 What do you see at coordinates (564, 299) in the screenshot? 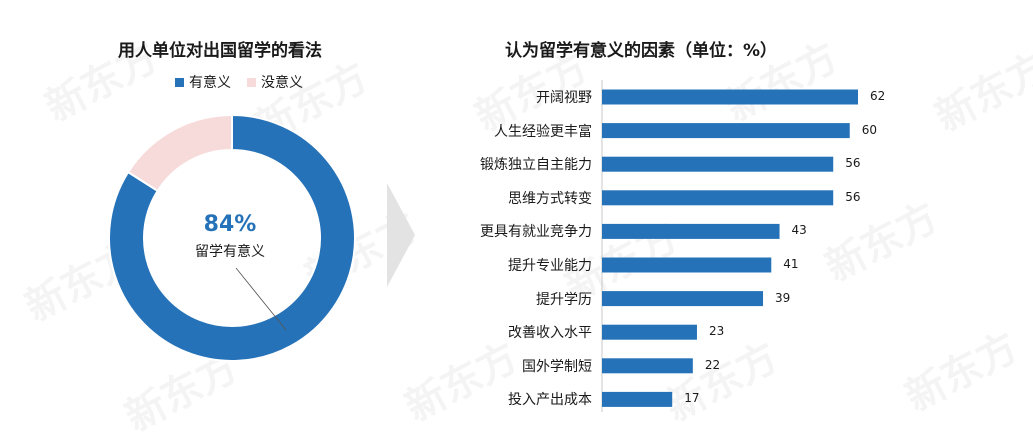
I see `bar-category-label: 提升学历` at bounding box center [564, 299].